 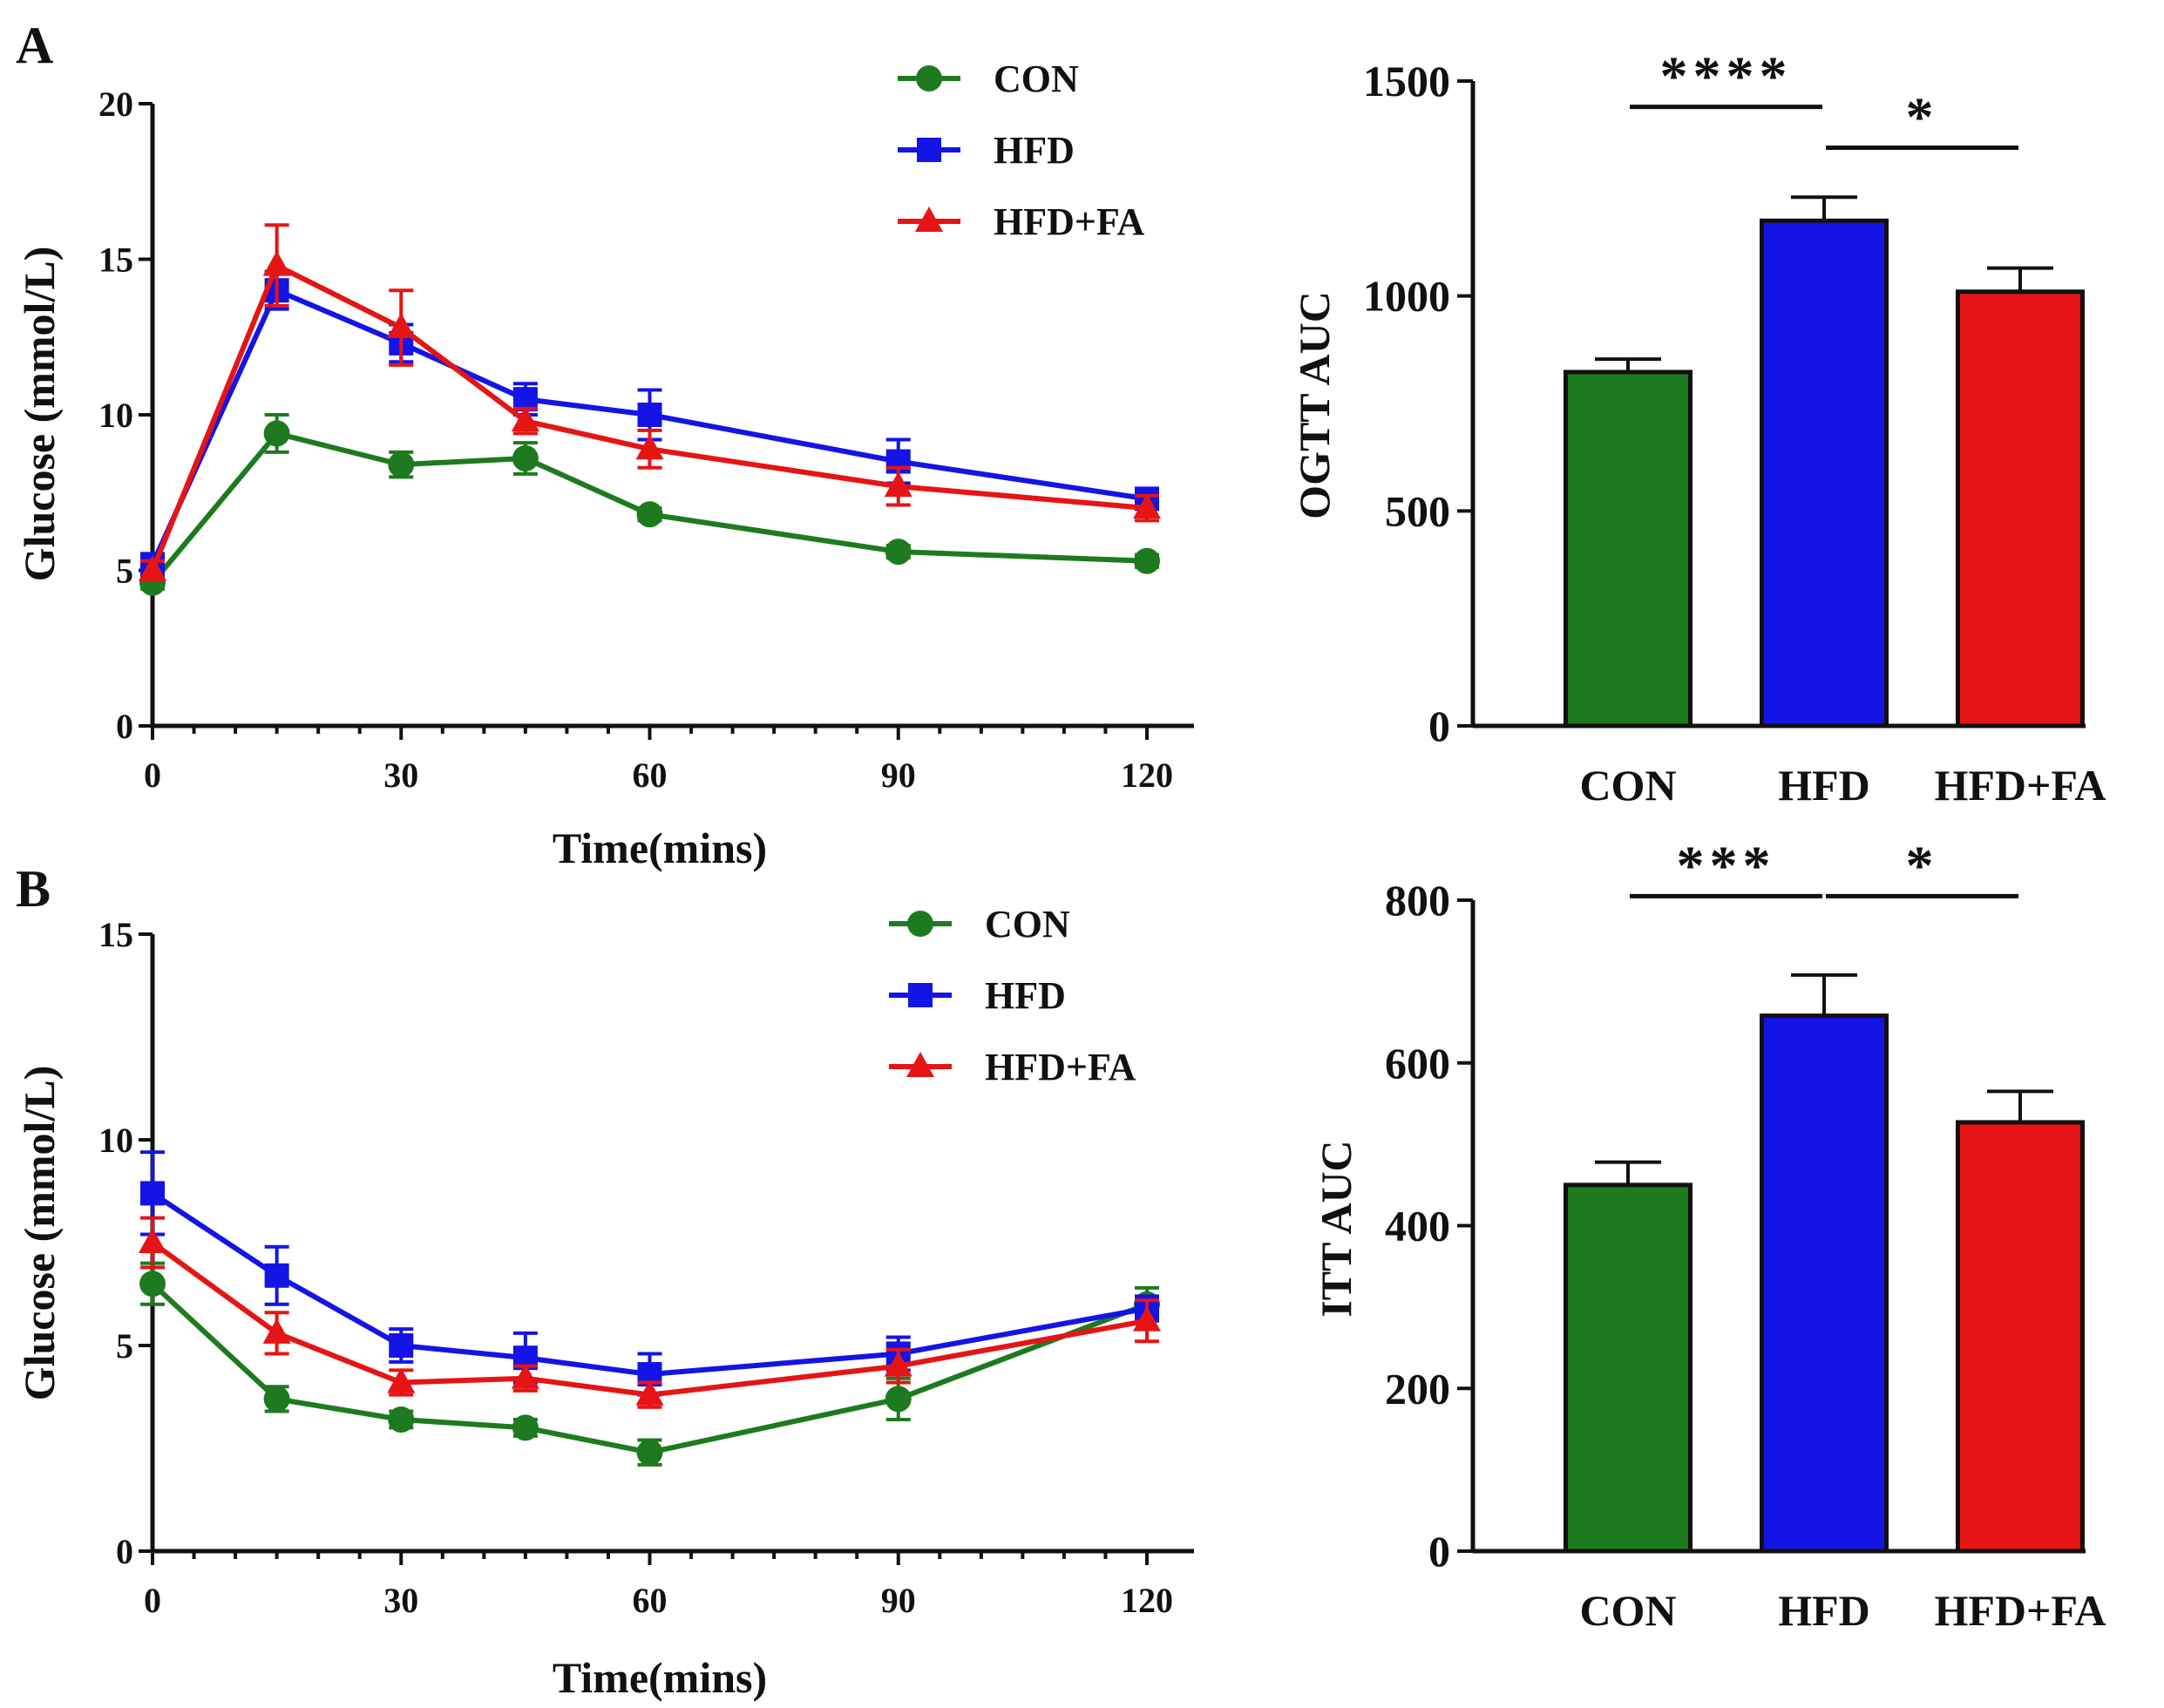 I want to click on line-a-xtick-label: 30, so click(x=400, y=775).